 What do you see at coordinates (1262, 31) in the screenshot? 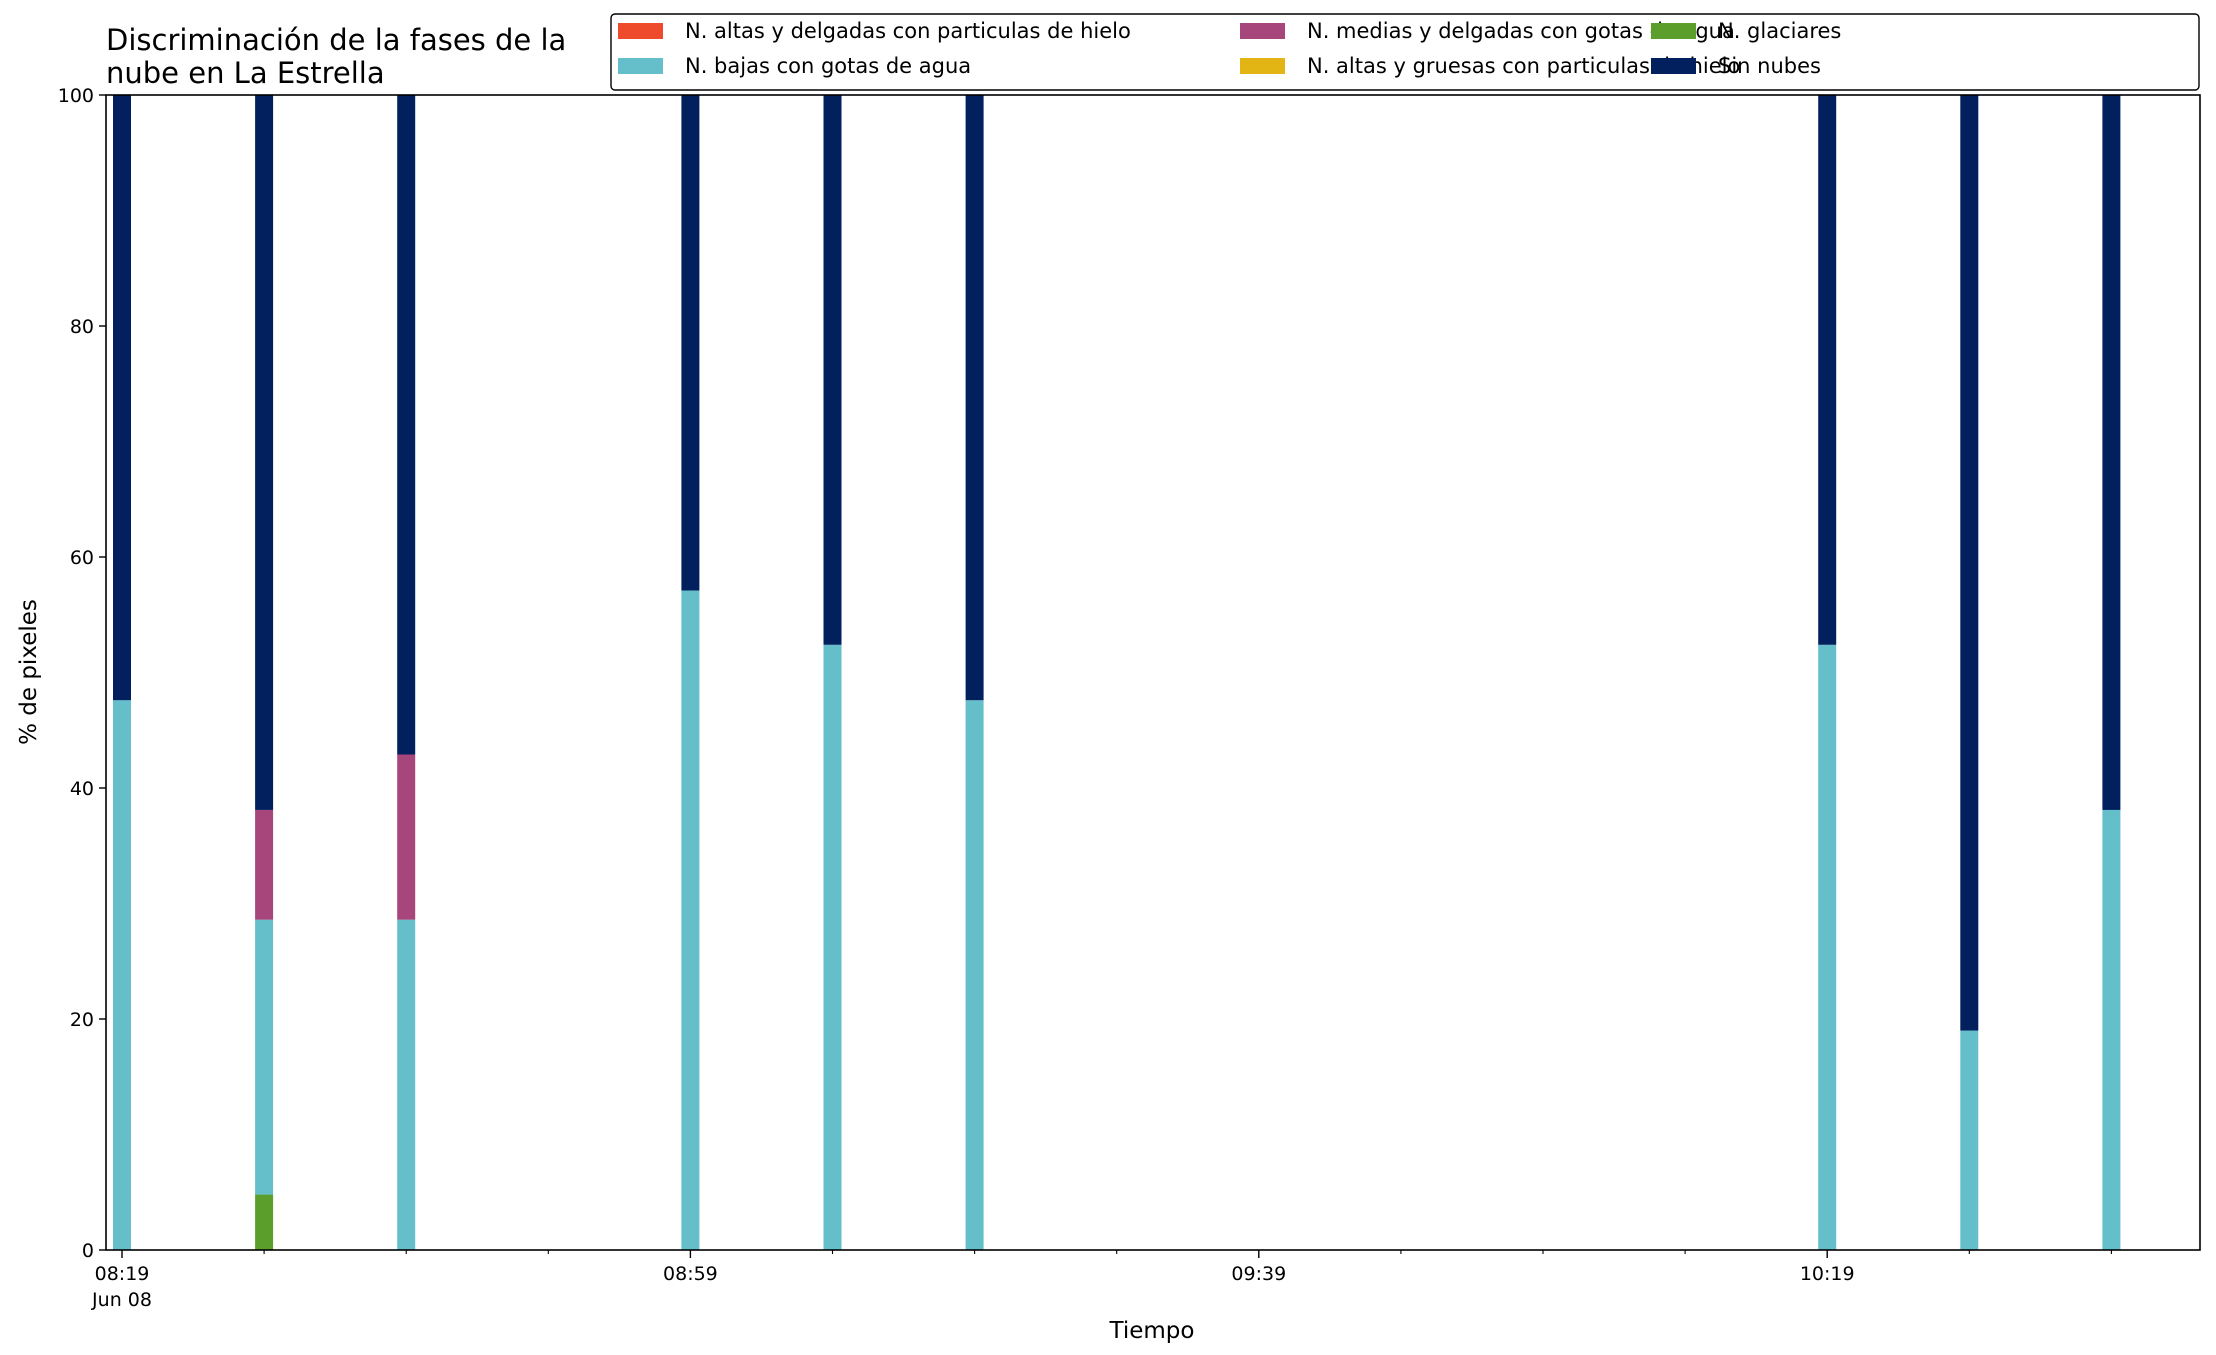
I see `legend-swatch-medias` at bounding box center [1262, 31].